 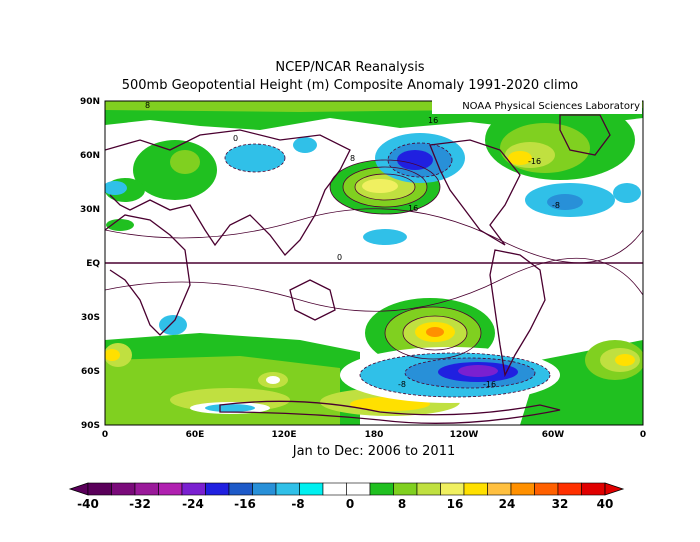 I want to click on lat-tick: 60S, so click(x=90, y=372).